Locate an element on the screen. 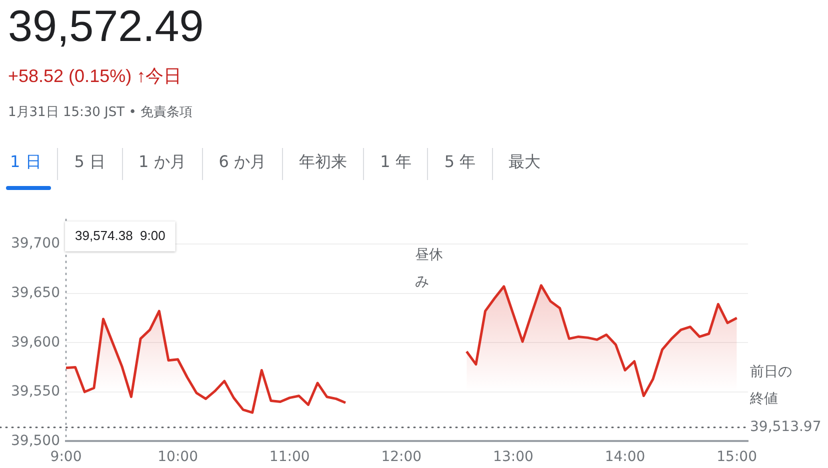 The image size is (828, 468). chart-subtitle: +58.52 (0.15%) ↑今日 is located at coordinates (95, 76).